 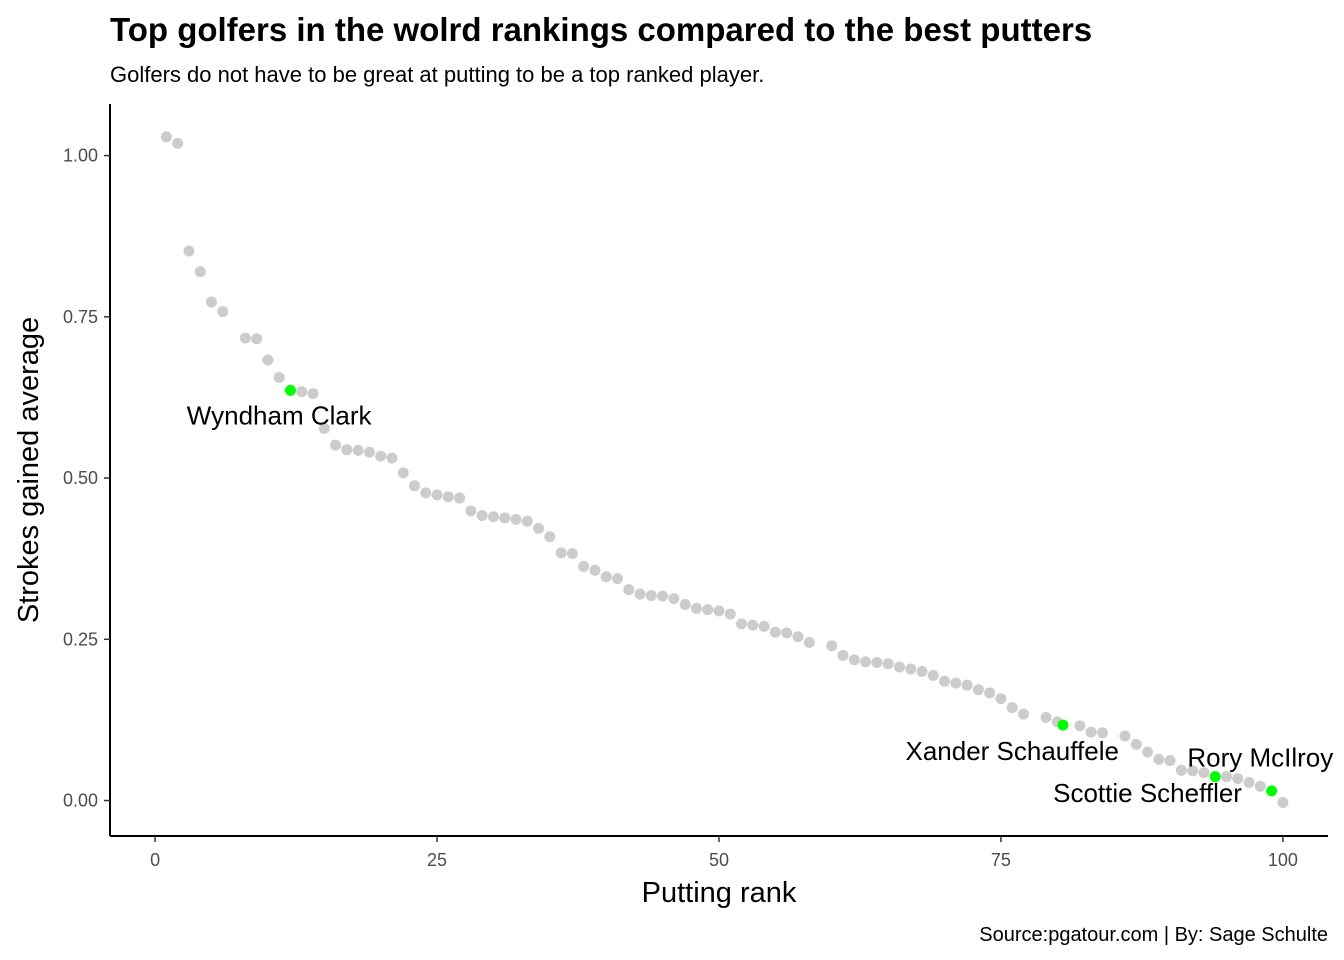 What do you see at coordinates (1153, 935) in the screenshot?
I see `chart-caption: Source:pgatour.com | By: Sage Schulte` at bounding box center [1153, 935].